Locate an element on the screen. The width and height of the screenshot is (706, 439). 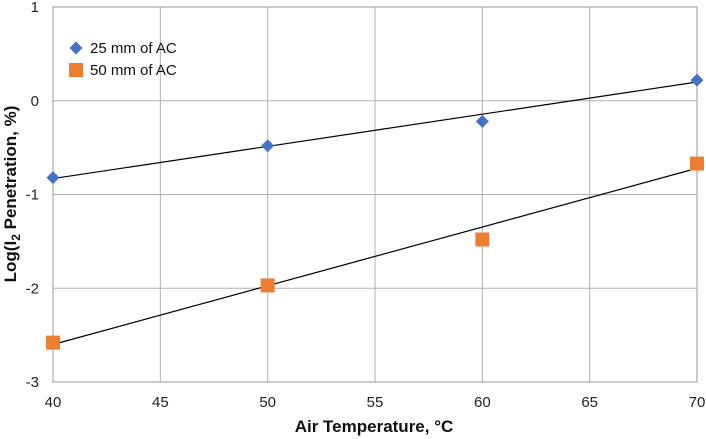
x-tick-label: 50 is located at coordinates (267, 402).